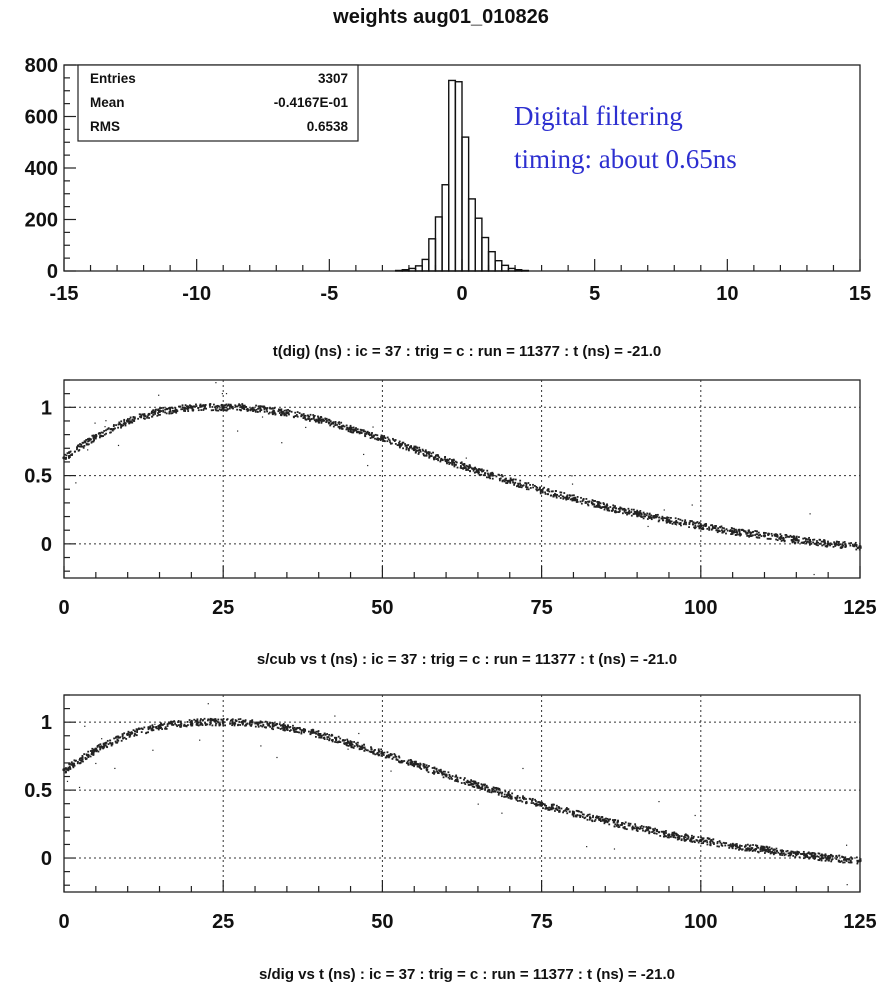  Describe the element at coordinates (860, 294) in the screenshot. I see `x-tick-label: 15` at that location.